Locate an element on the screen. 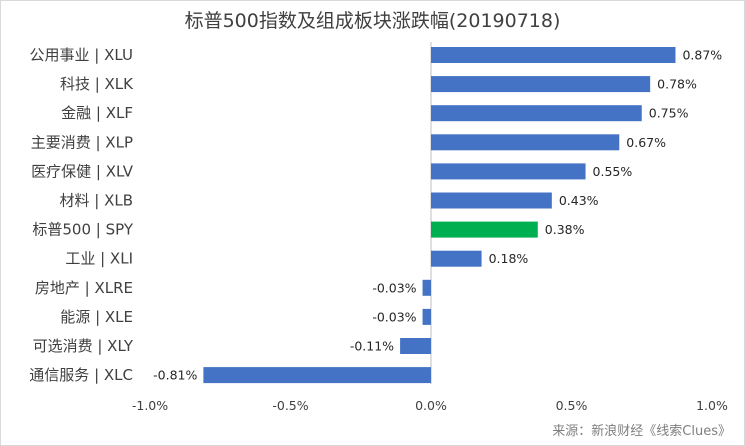 Image resolution: width=745 pixels, height=446 pixels. category-label-1: 科技 | XLK is located at coordinates (97, 84).